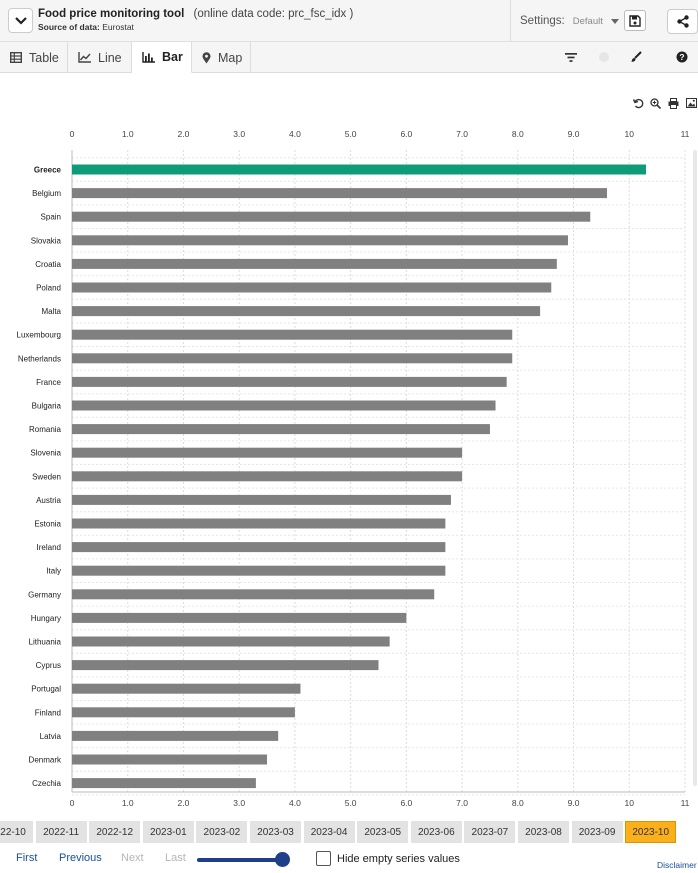 This screenshot has height=873, width=698. Describe the element at coordinates (630, 134) in the screenshot. I see `x-tick-label-top: 10` at that location.